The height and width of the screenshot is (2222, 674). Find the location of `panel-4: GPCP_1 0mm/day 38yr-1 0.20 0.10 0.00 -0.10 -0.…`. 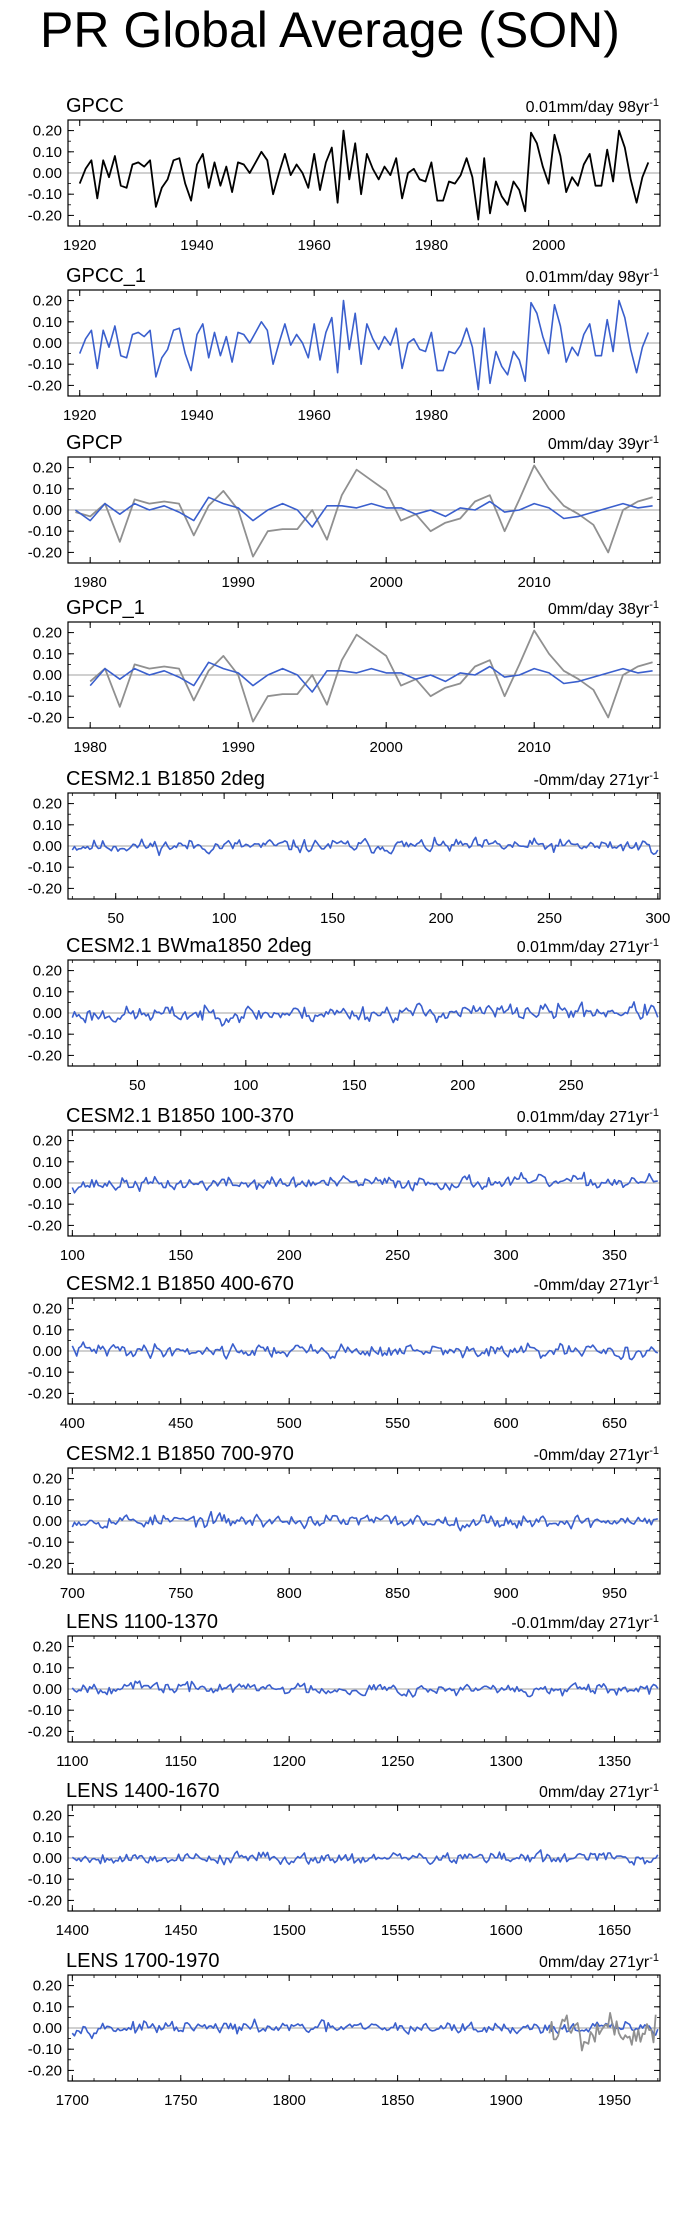

panel-4: GPCP_1 0mm/day 38yr-1 0.20 0.10 0.00 -0.10 -0.… is located at coordinates (344, 676).